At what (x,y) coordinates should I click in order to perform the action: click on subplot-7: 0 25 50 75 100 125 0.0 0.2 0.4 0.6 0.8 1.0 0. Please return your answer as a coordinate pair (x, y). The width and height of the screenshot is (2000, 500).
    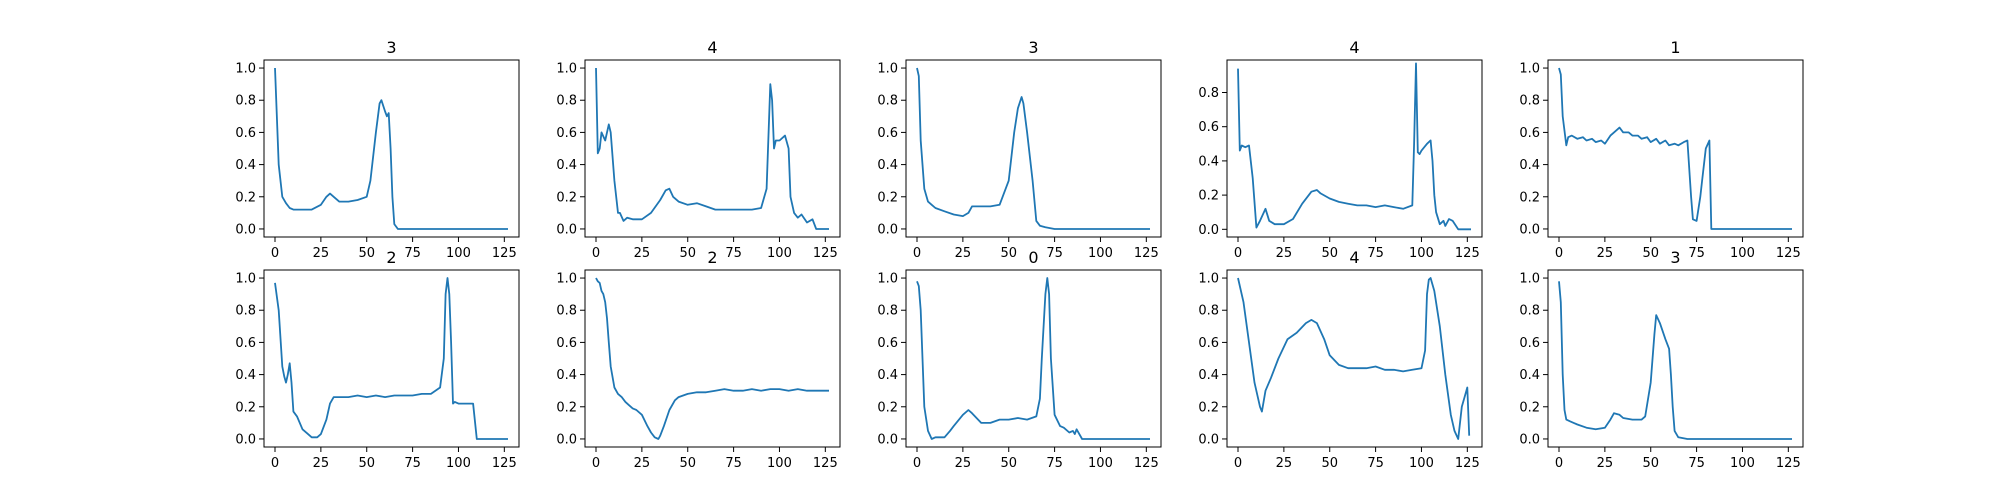
    Looking at the image, I should click on (1019, 359).